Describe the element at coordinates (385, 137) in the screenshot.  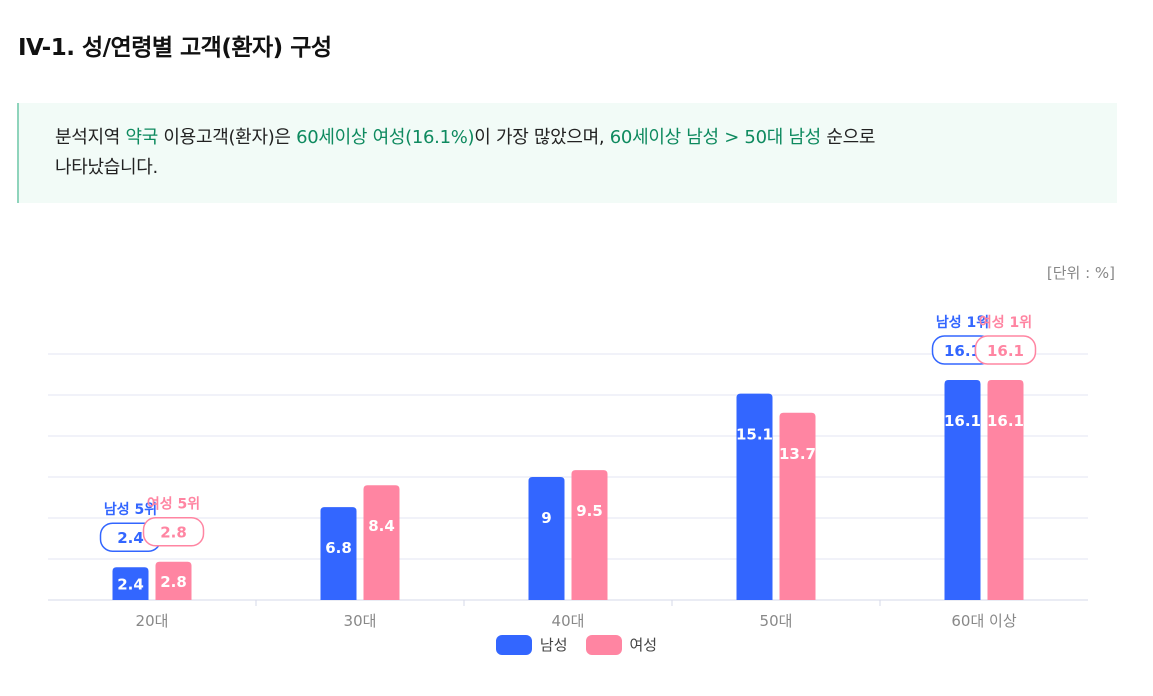
I see `summary-top: 60세이상 여성(16.1%)` at that location.